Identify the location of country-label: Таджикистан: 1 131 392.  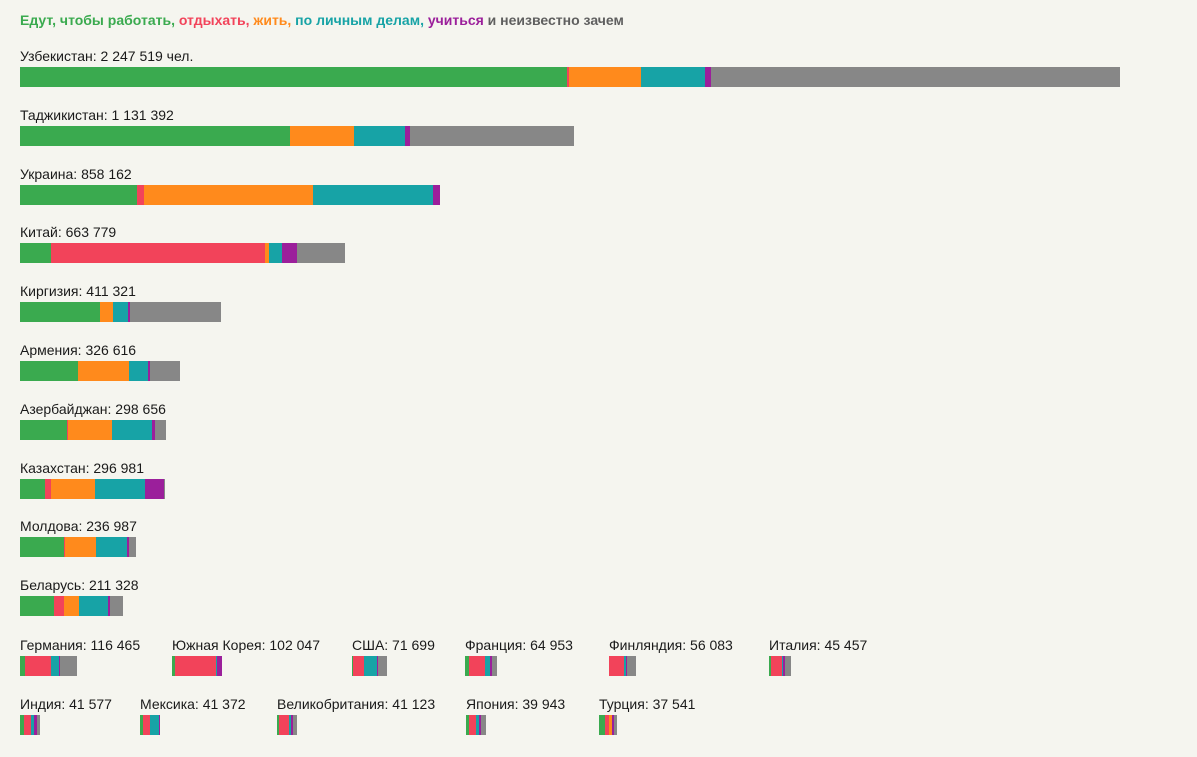
(97, 114).